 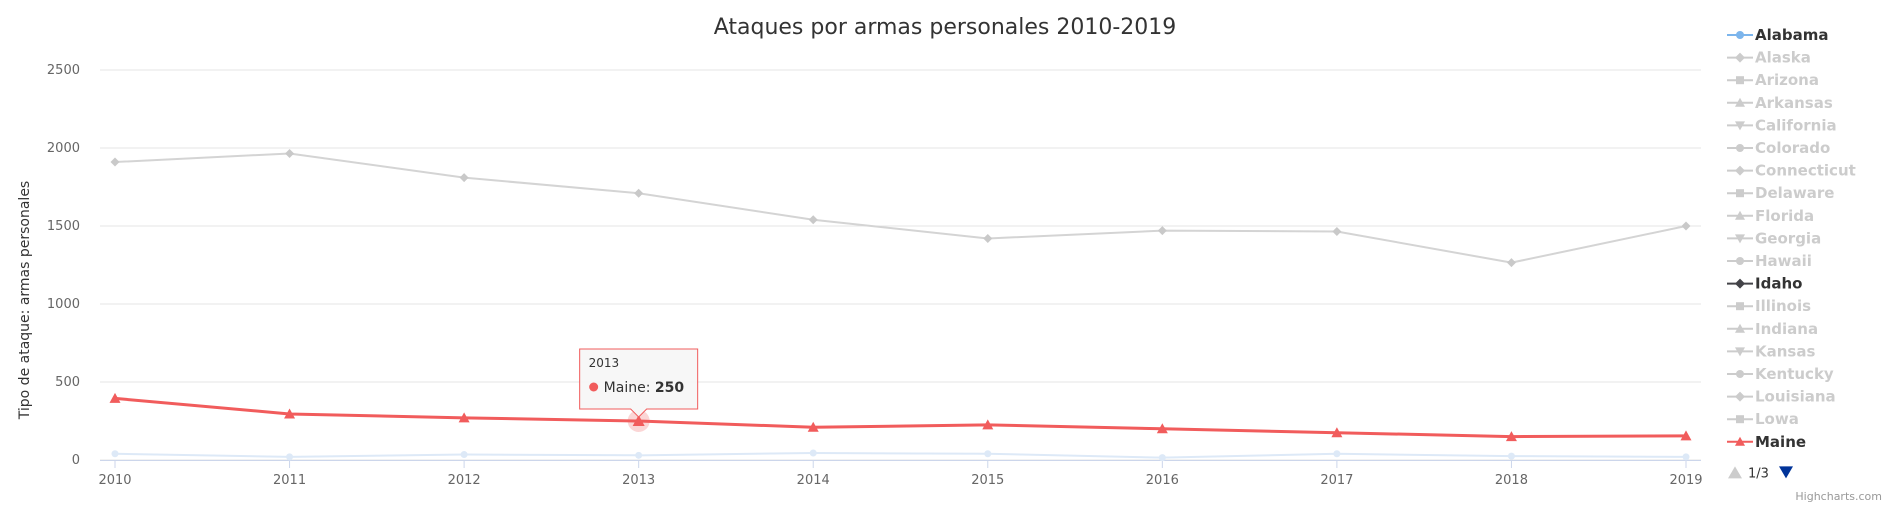 I want to click on legend-item-california: California, so click(x=1782, y=125).